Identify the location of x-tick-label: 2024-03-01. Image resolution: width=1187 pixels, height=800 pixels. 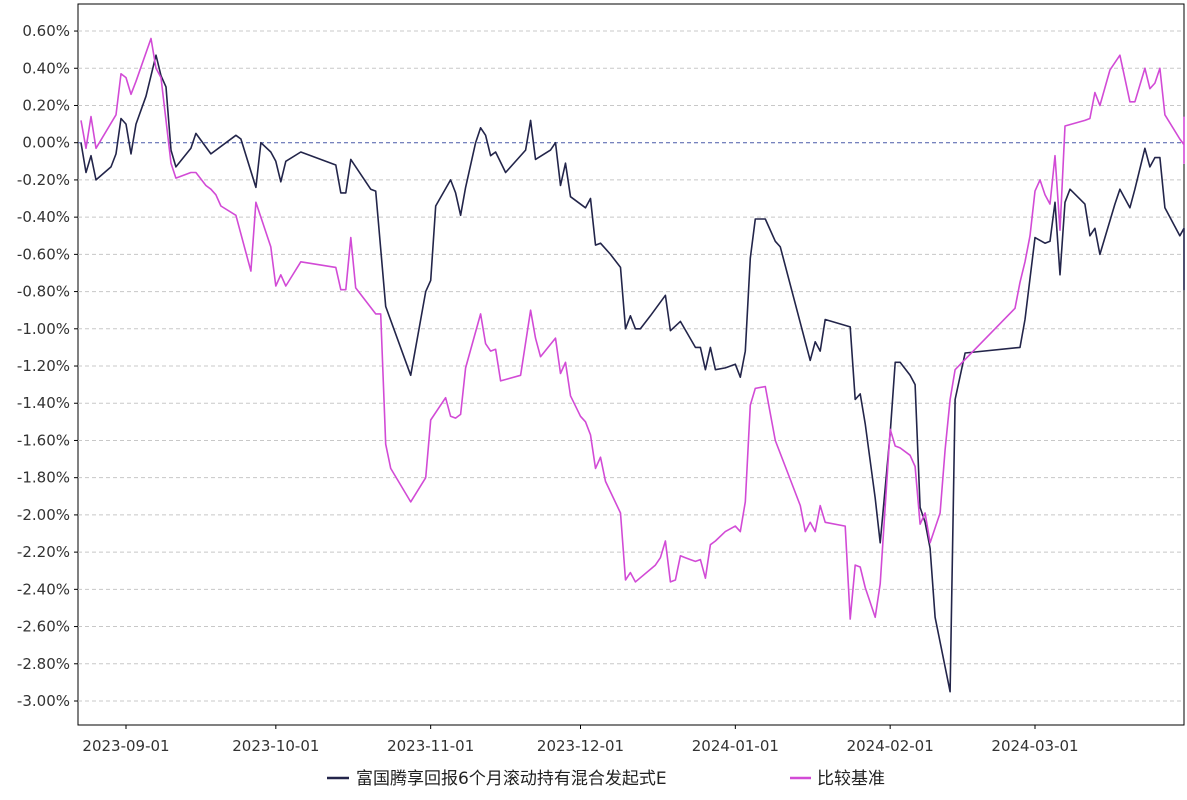
(1034, 746).